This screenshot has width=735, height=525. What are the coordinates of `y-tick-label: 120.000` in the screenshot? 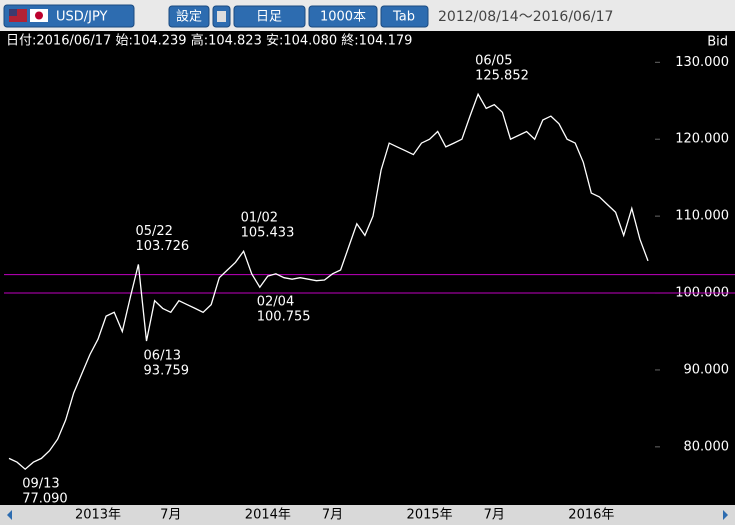 It's located at (702, 139).